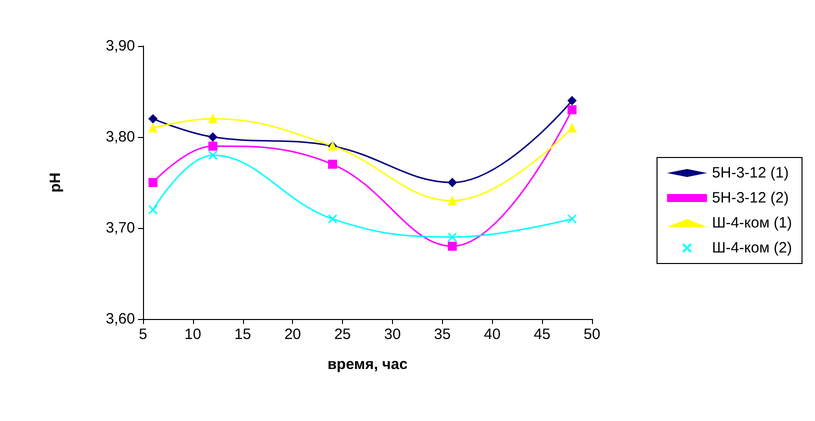  I want to click on x-tick-label: 30, so click(392, 334).